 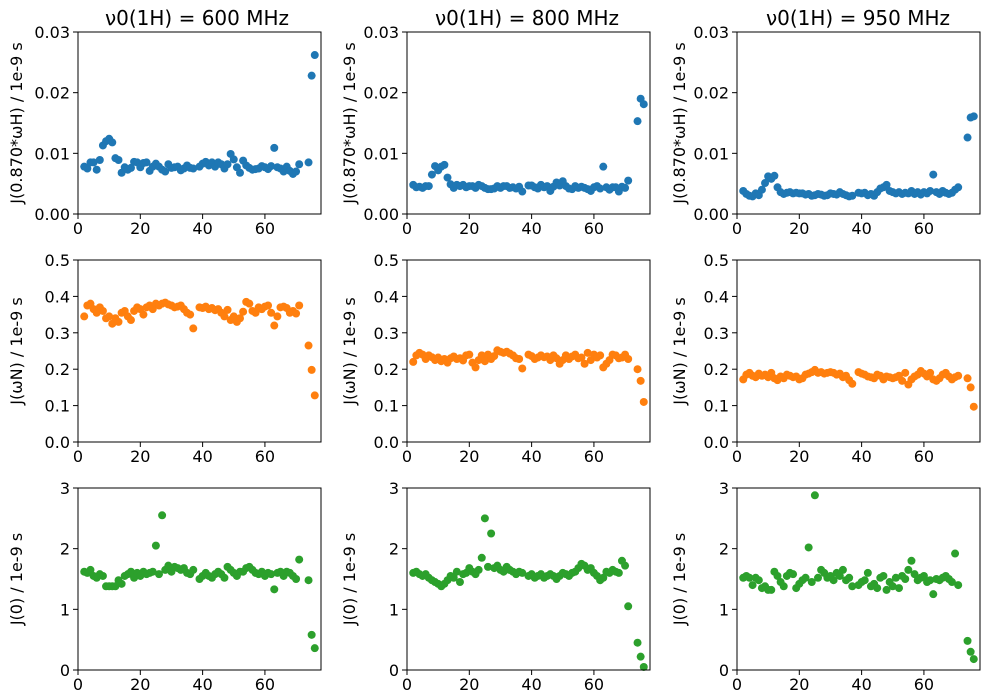 What do you see at coordinates (527, 18) in the screenshot?
I see `title-800-mhz: ν0(1H) = 800 MHz` at bounding box center [527, 18].